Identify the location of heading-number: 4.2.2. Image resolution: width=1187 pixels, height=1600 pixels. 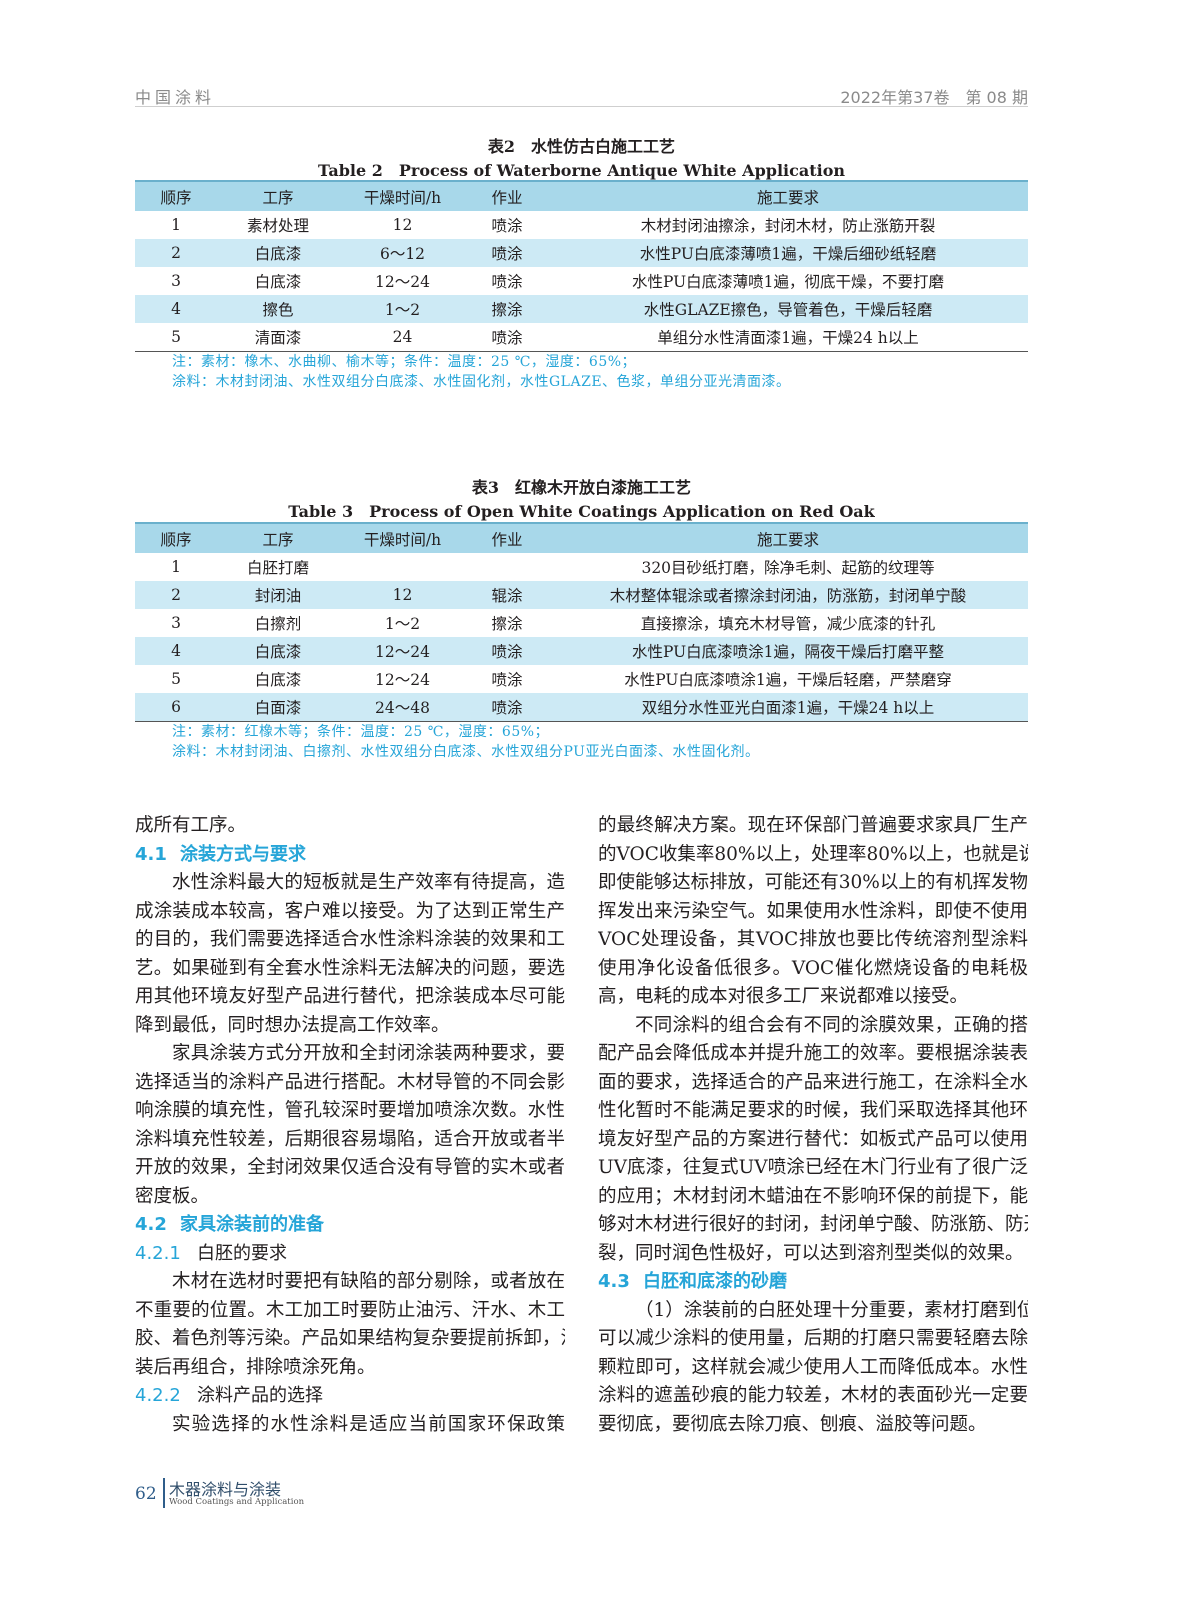
(158, 1395).